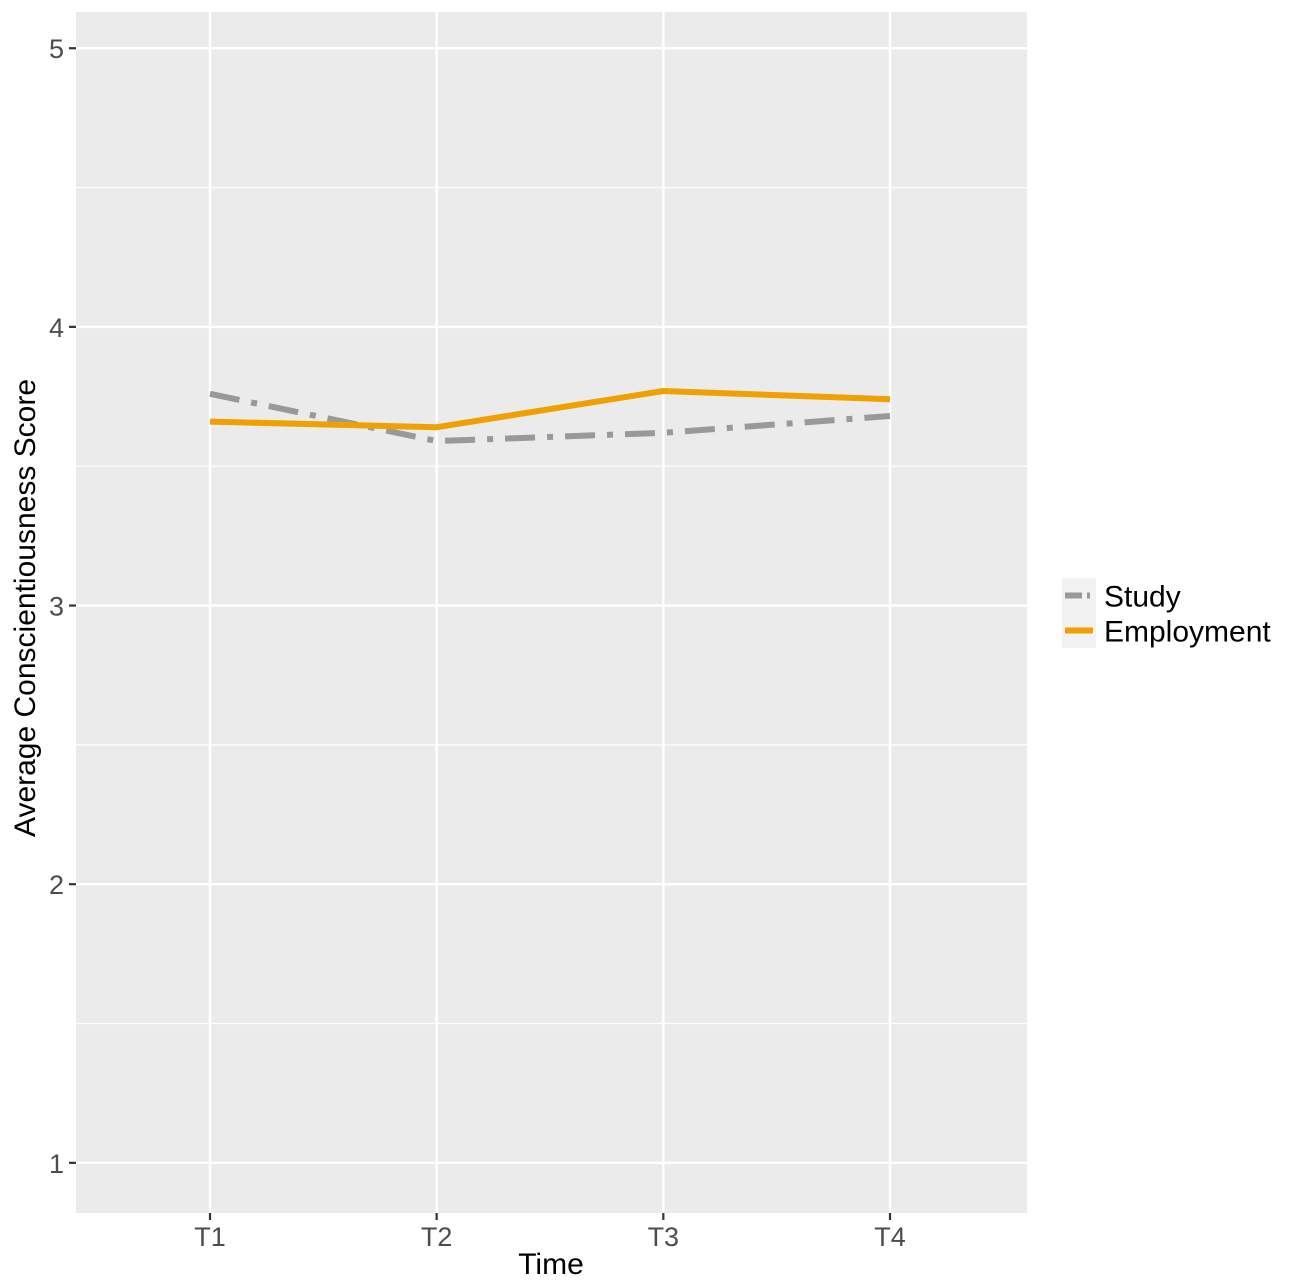 The width and height of the screenshot is (1296, 1282). Describe the element at coordinates (1079, 613) in the screenshot. I see `legend-key-background` at that location.